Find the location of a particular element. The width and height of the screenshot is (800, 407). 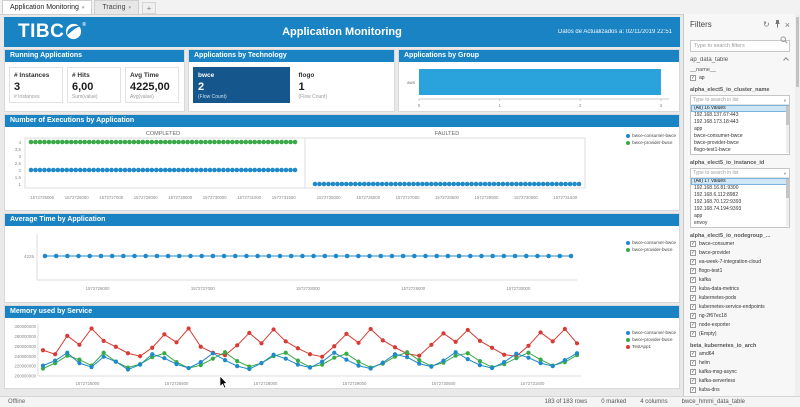

listbox-item: bwce-provider-bwce is located at coordinates (716, 143).